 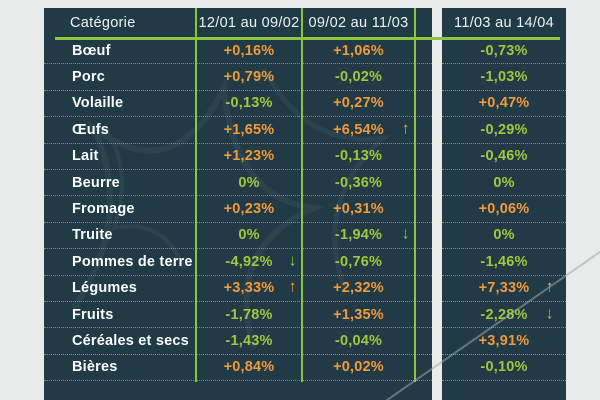 I want to click on table-header-row: Catégorie 12/01 au 09/02 09/02 au 11/03, so click(x=238, y=23).